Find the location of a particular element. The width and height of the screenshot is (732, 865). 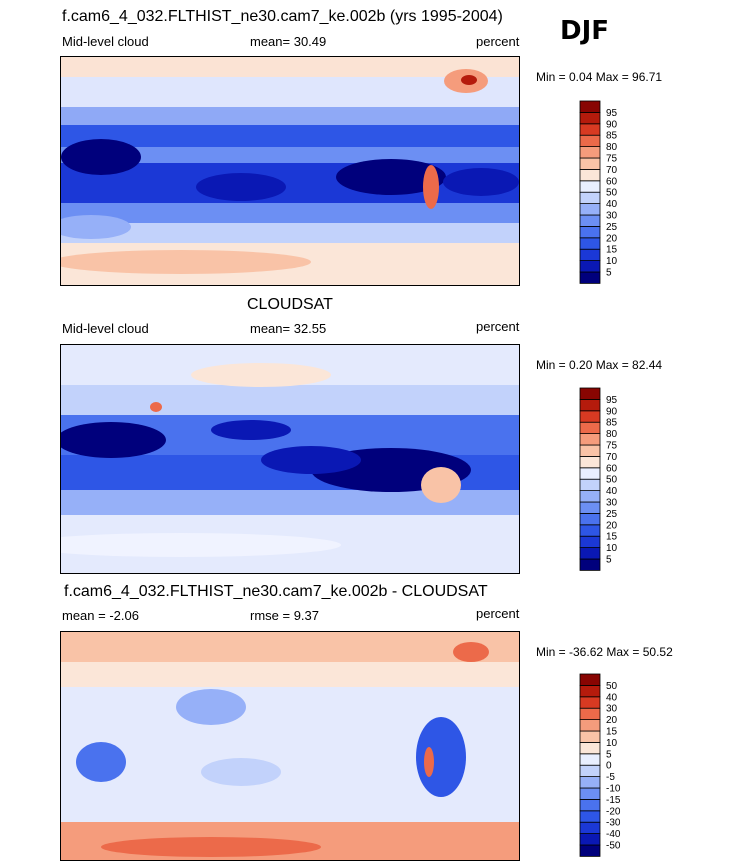

colorbar-tick-label: -15 is located at coordinates (613, 800).